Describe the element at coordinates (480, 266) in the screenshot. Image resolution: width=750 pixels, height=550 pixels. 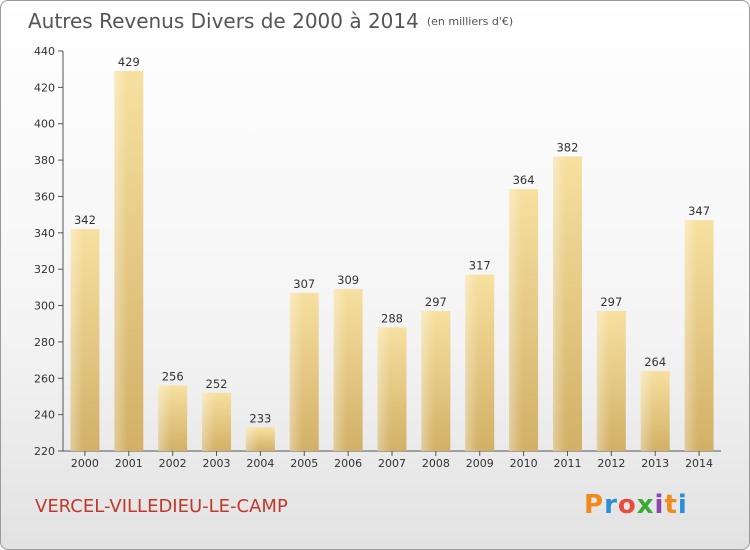
I see `value-label: 317` at that location.